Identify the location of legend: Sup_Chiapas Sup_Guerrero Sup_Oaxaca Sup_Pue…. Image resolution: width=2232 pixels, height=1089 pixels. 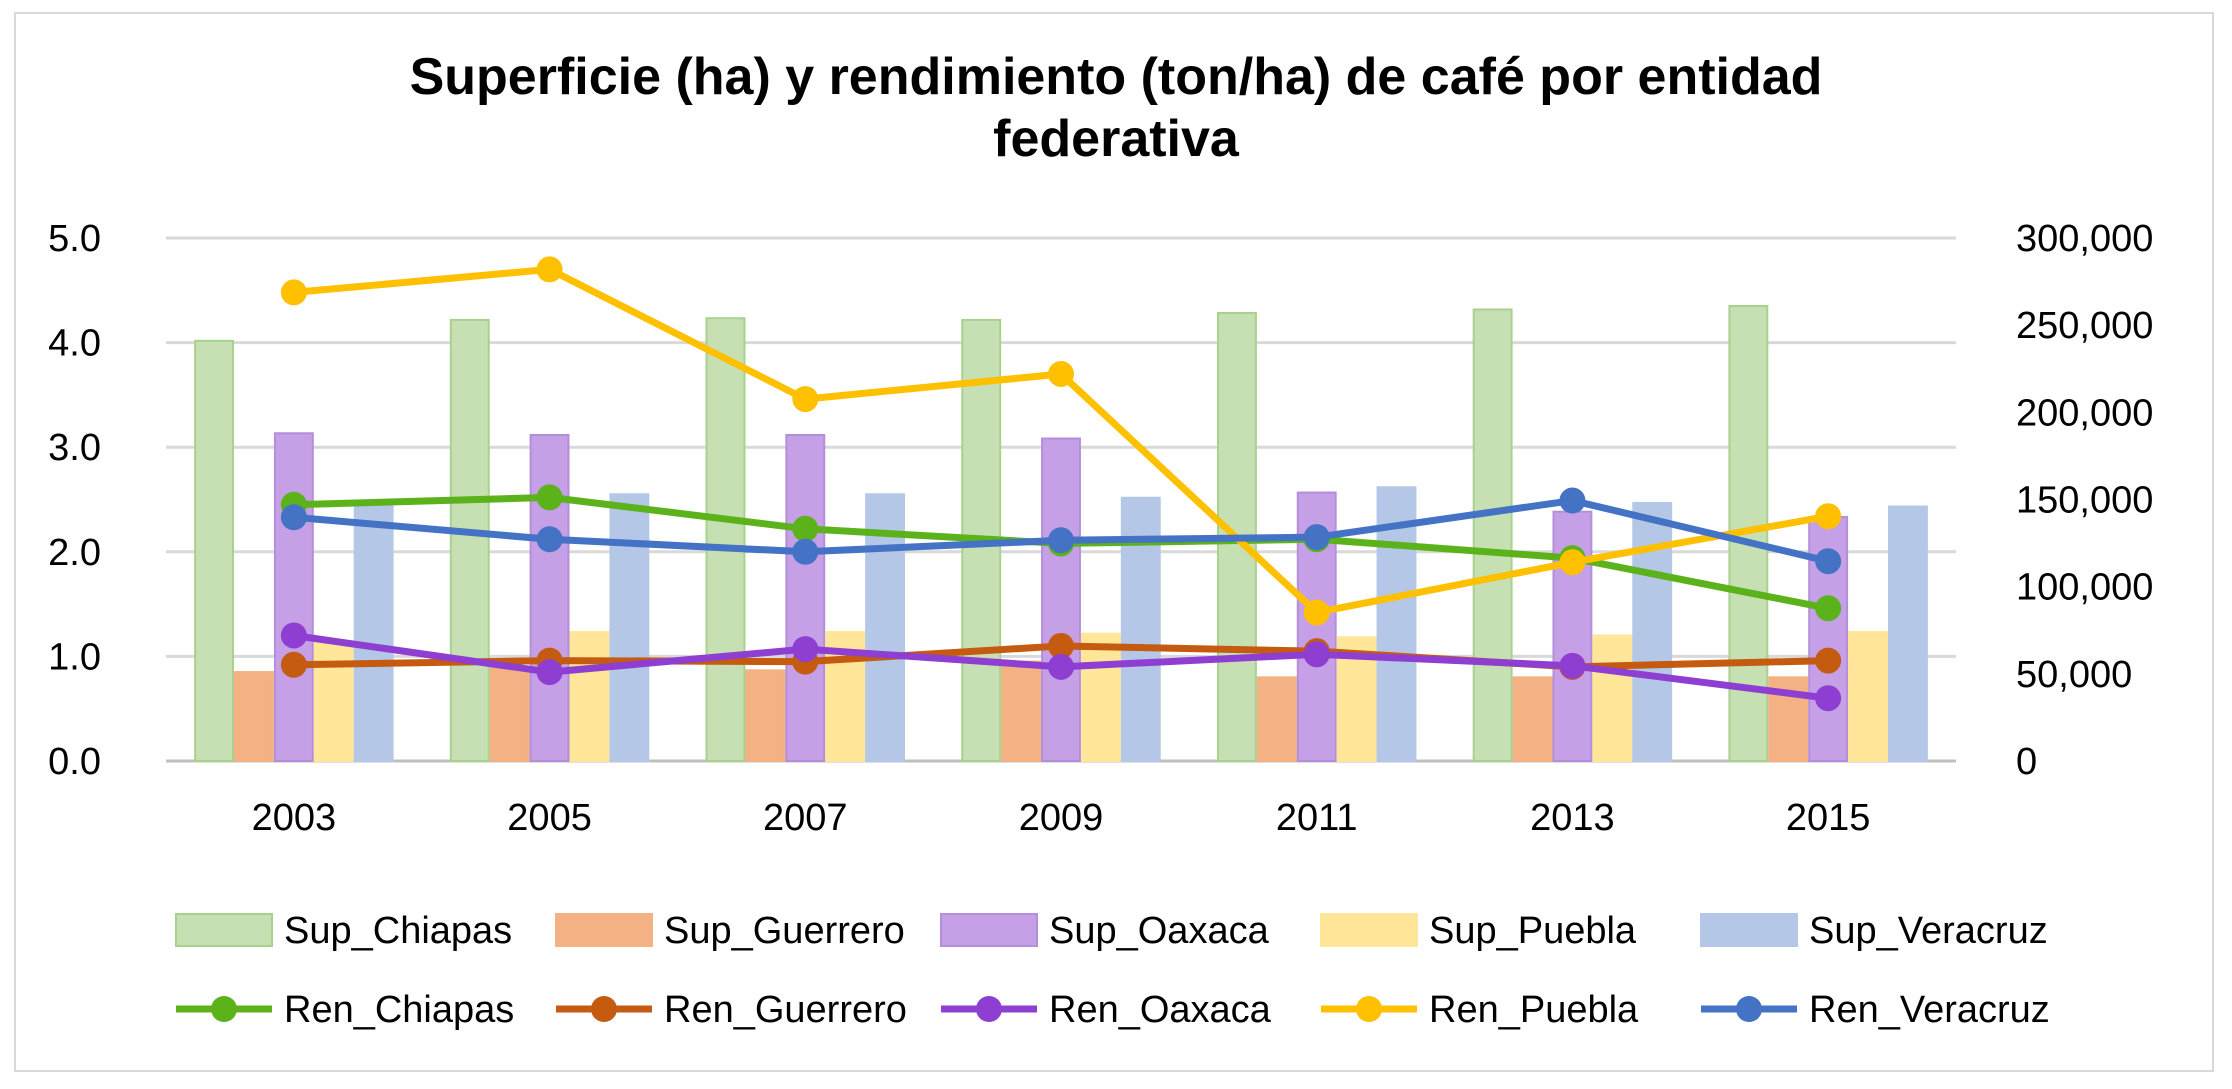
(1112, 970).